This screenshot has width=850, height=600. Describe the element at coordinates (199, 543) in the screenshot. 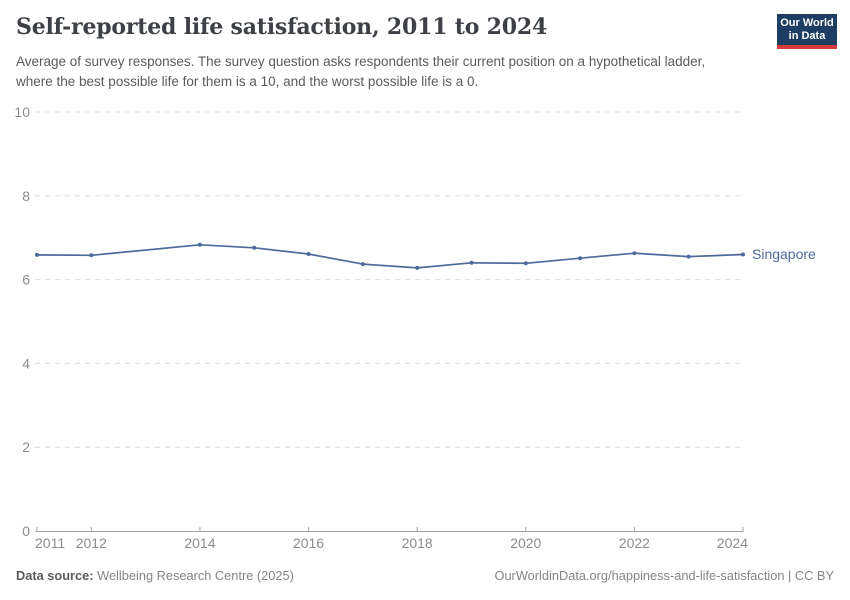

I see `x-axis-tick-label: 2014` at that location.